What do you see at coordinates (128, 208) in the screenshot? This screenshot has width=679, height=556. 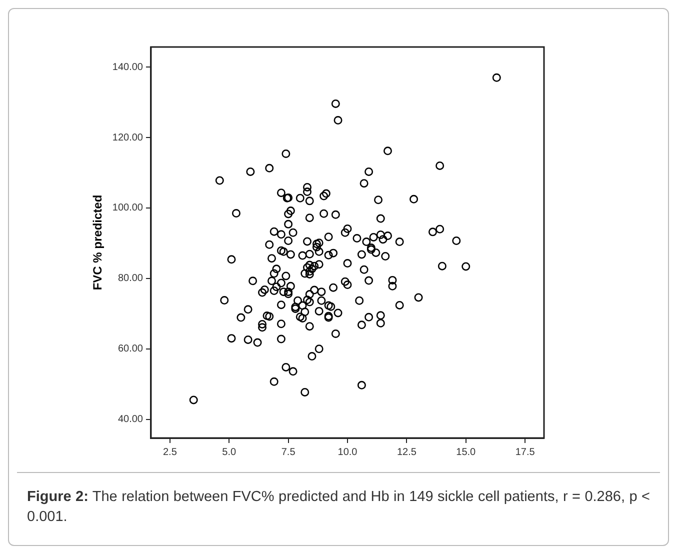 I see `y-tick-label: 100.00` at bounding box center [128, 208].